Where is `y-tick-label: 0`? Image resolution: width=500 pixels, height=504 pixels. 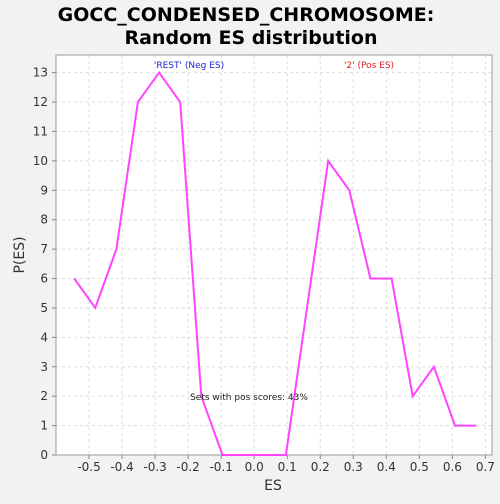 y-tick-label: 0 is located at coordinates (44, 455).